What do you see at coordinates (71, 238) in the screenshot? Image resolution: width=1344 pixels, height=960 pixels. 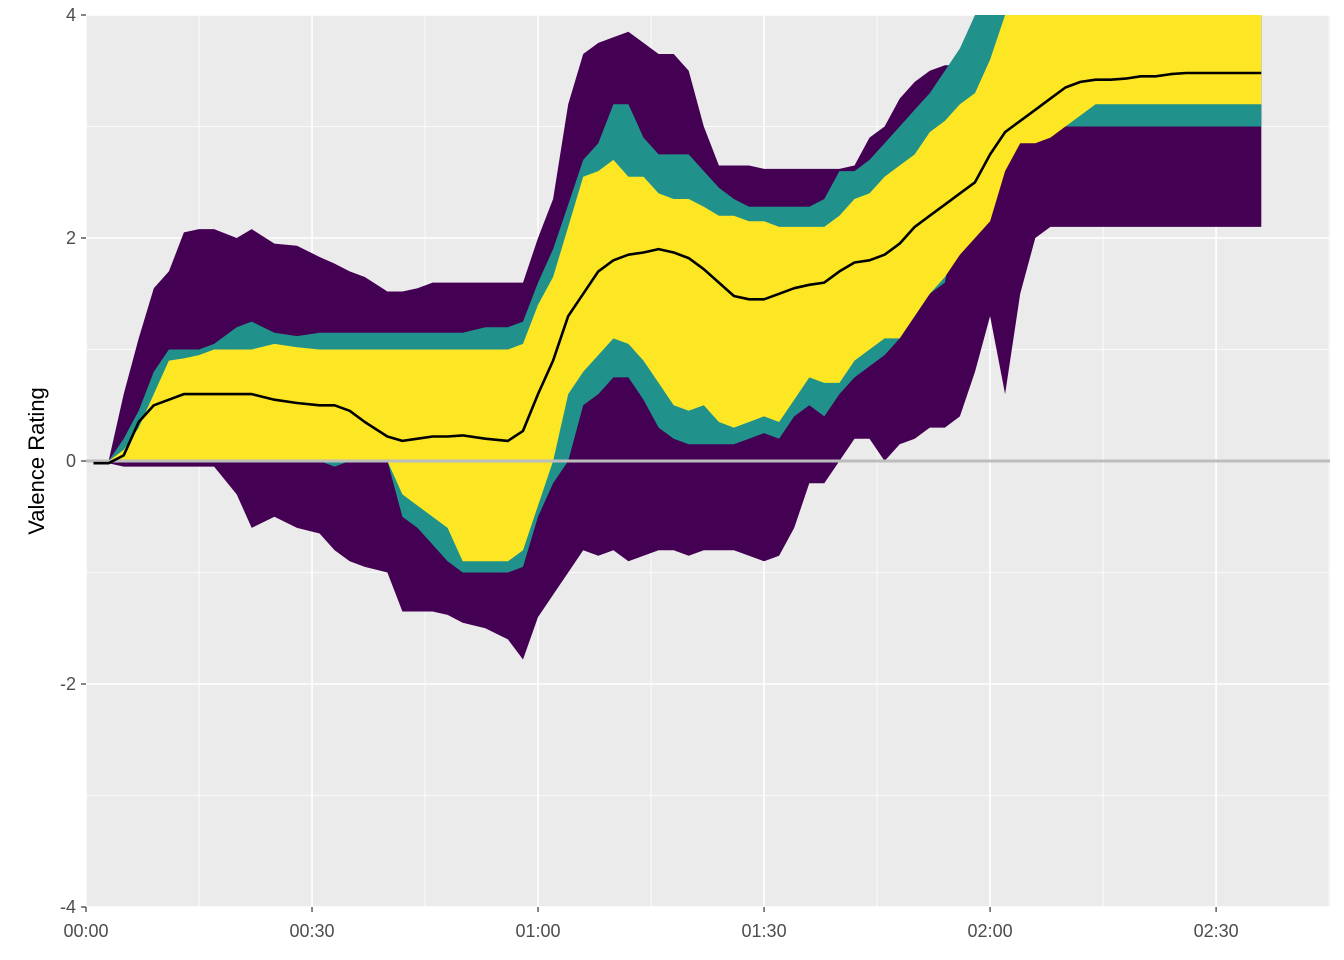 I see `y-tick-label: 2` at bounding box center [71, 238].